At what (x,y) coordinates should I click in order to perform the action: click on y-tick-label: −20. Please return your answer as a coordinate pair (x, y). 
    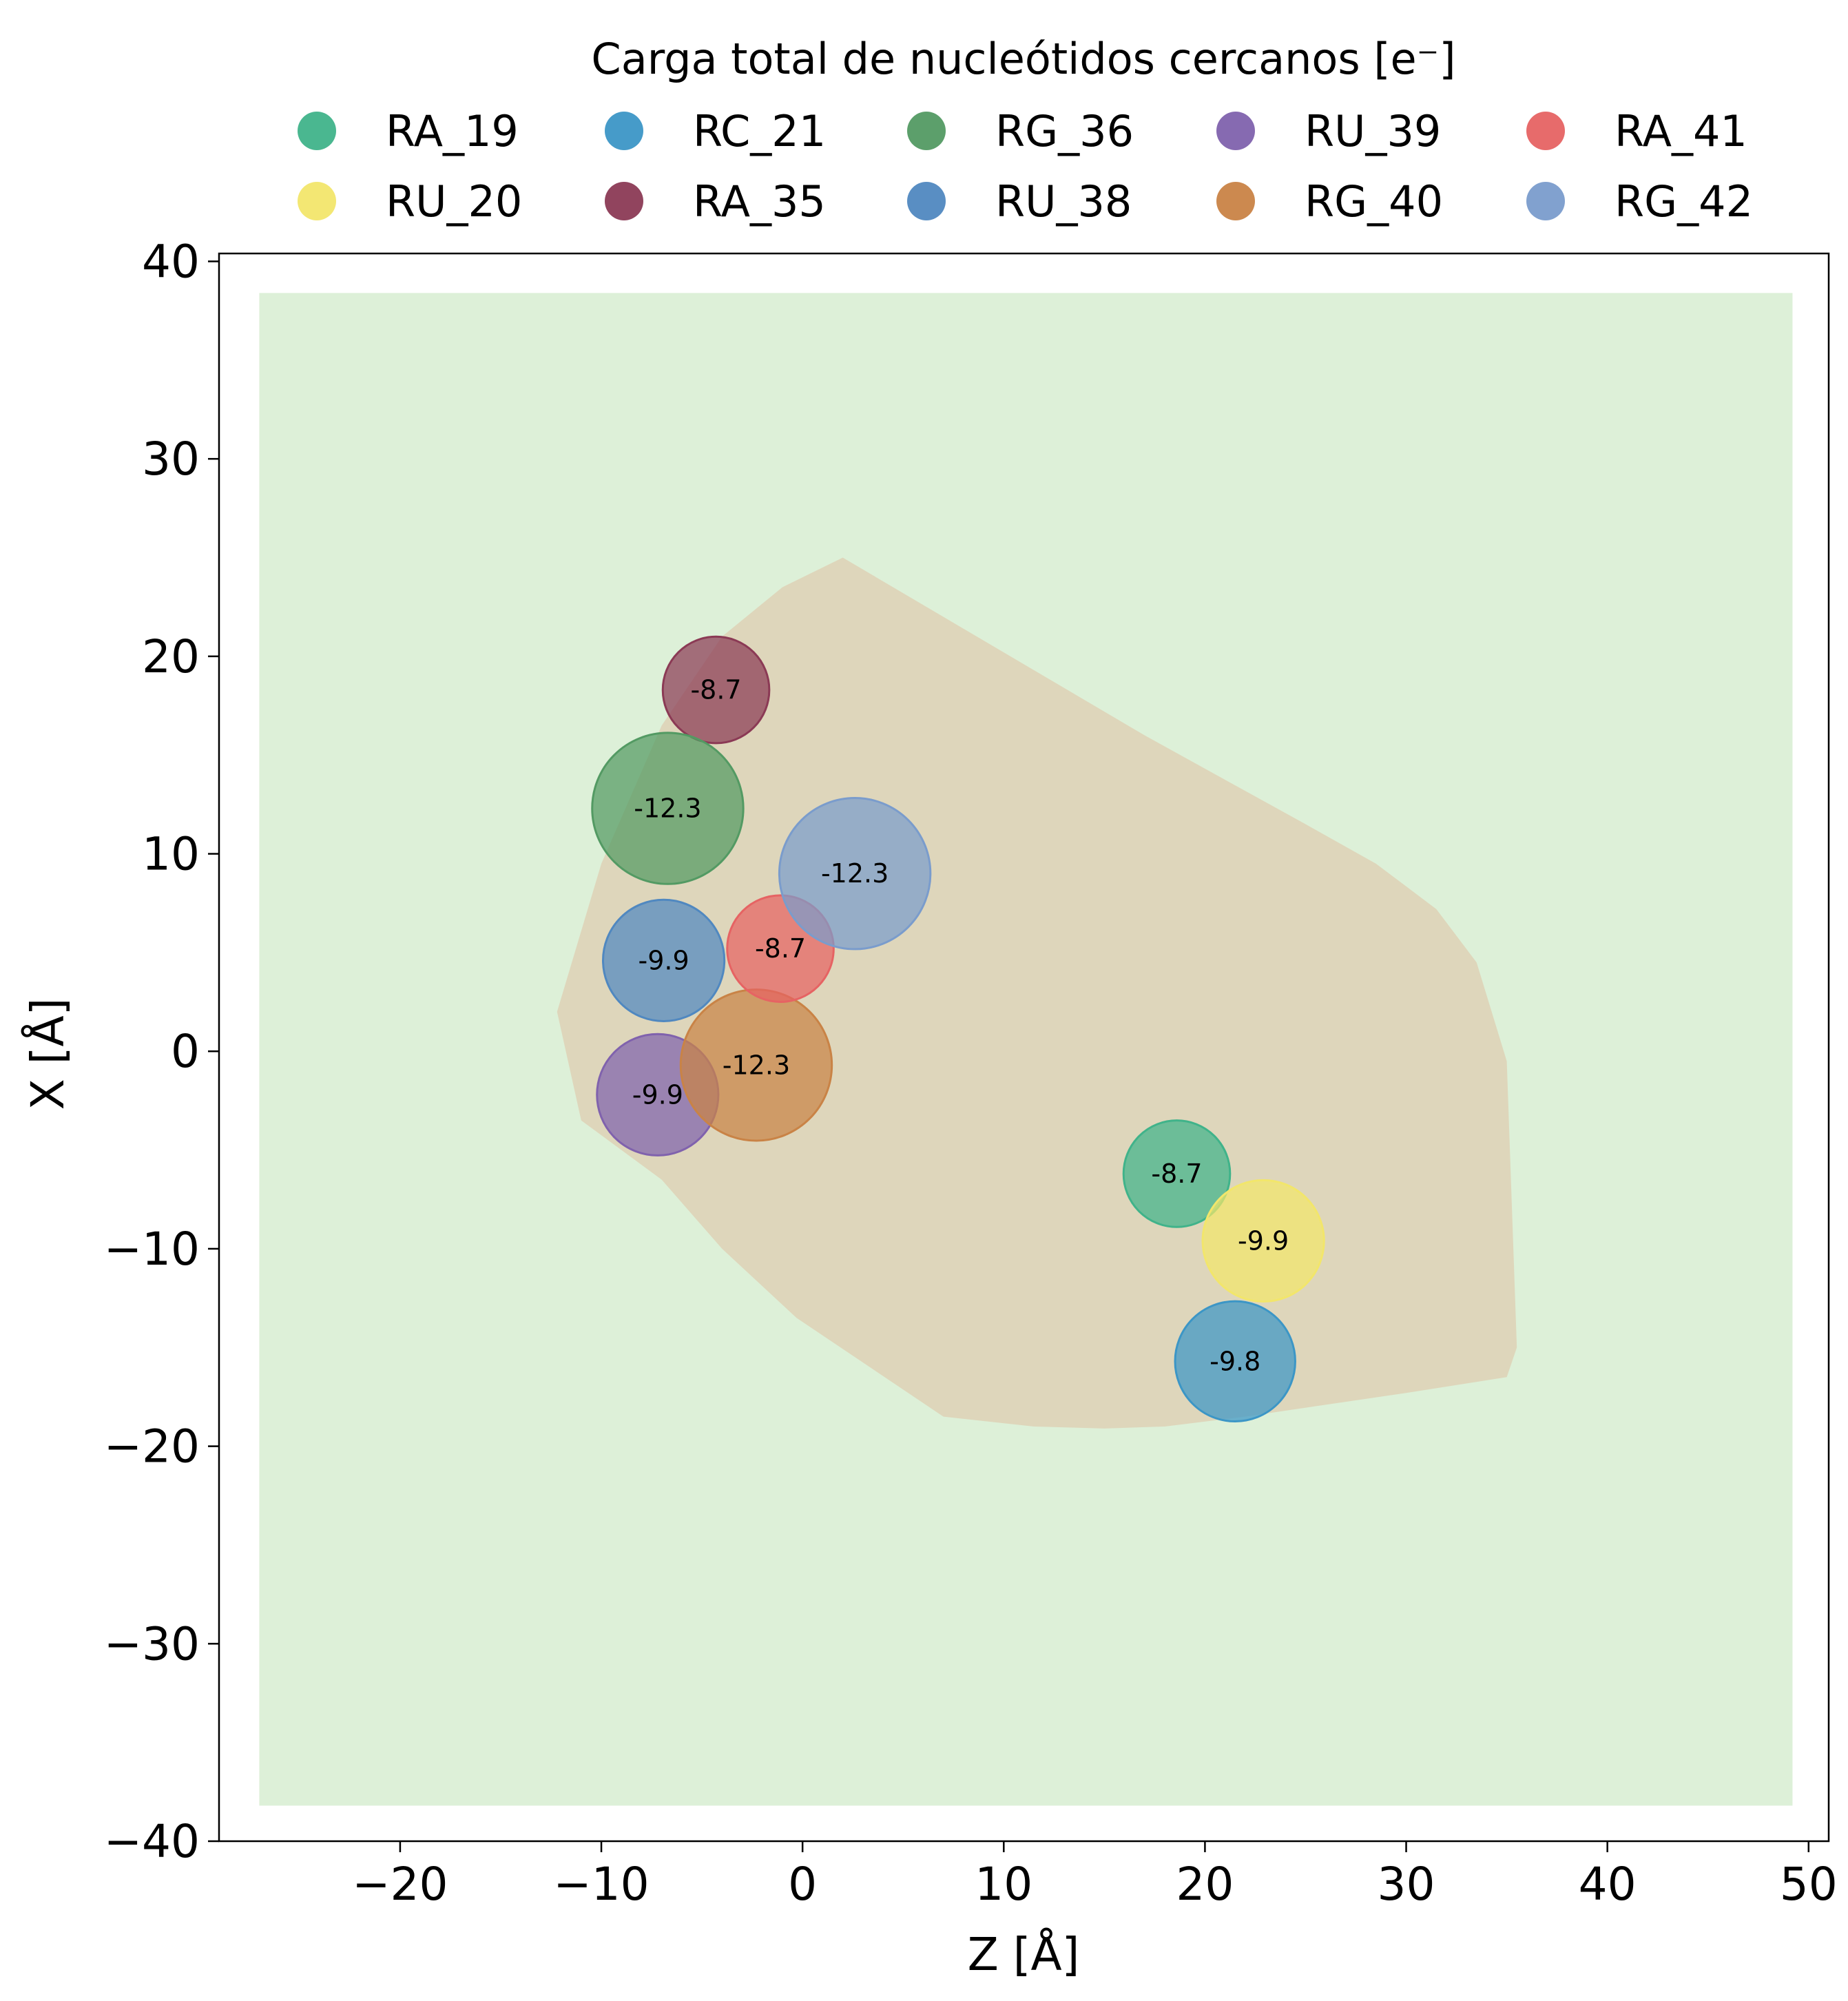
    Looking at the image, I should click on (152, 1446).